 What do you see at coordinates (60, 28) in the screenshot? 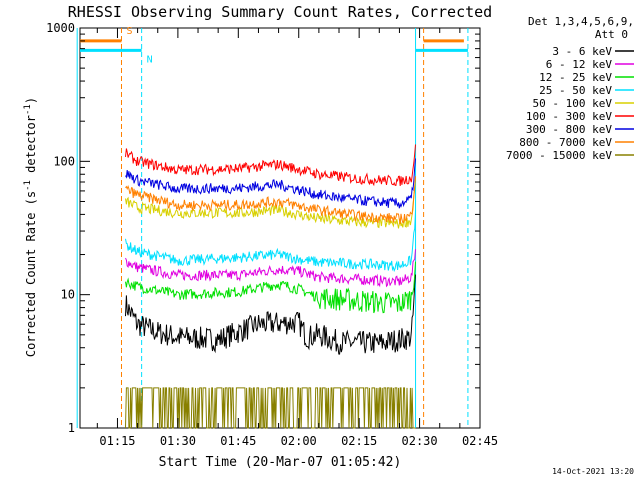
I see `y-tick-label: 1000` at bounding box center [60, 28].